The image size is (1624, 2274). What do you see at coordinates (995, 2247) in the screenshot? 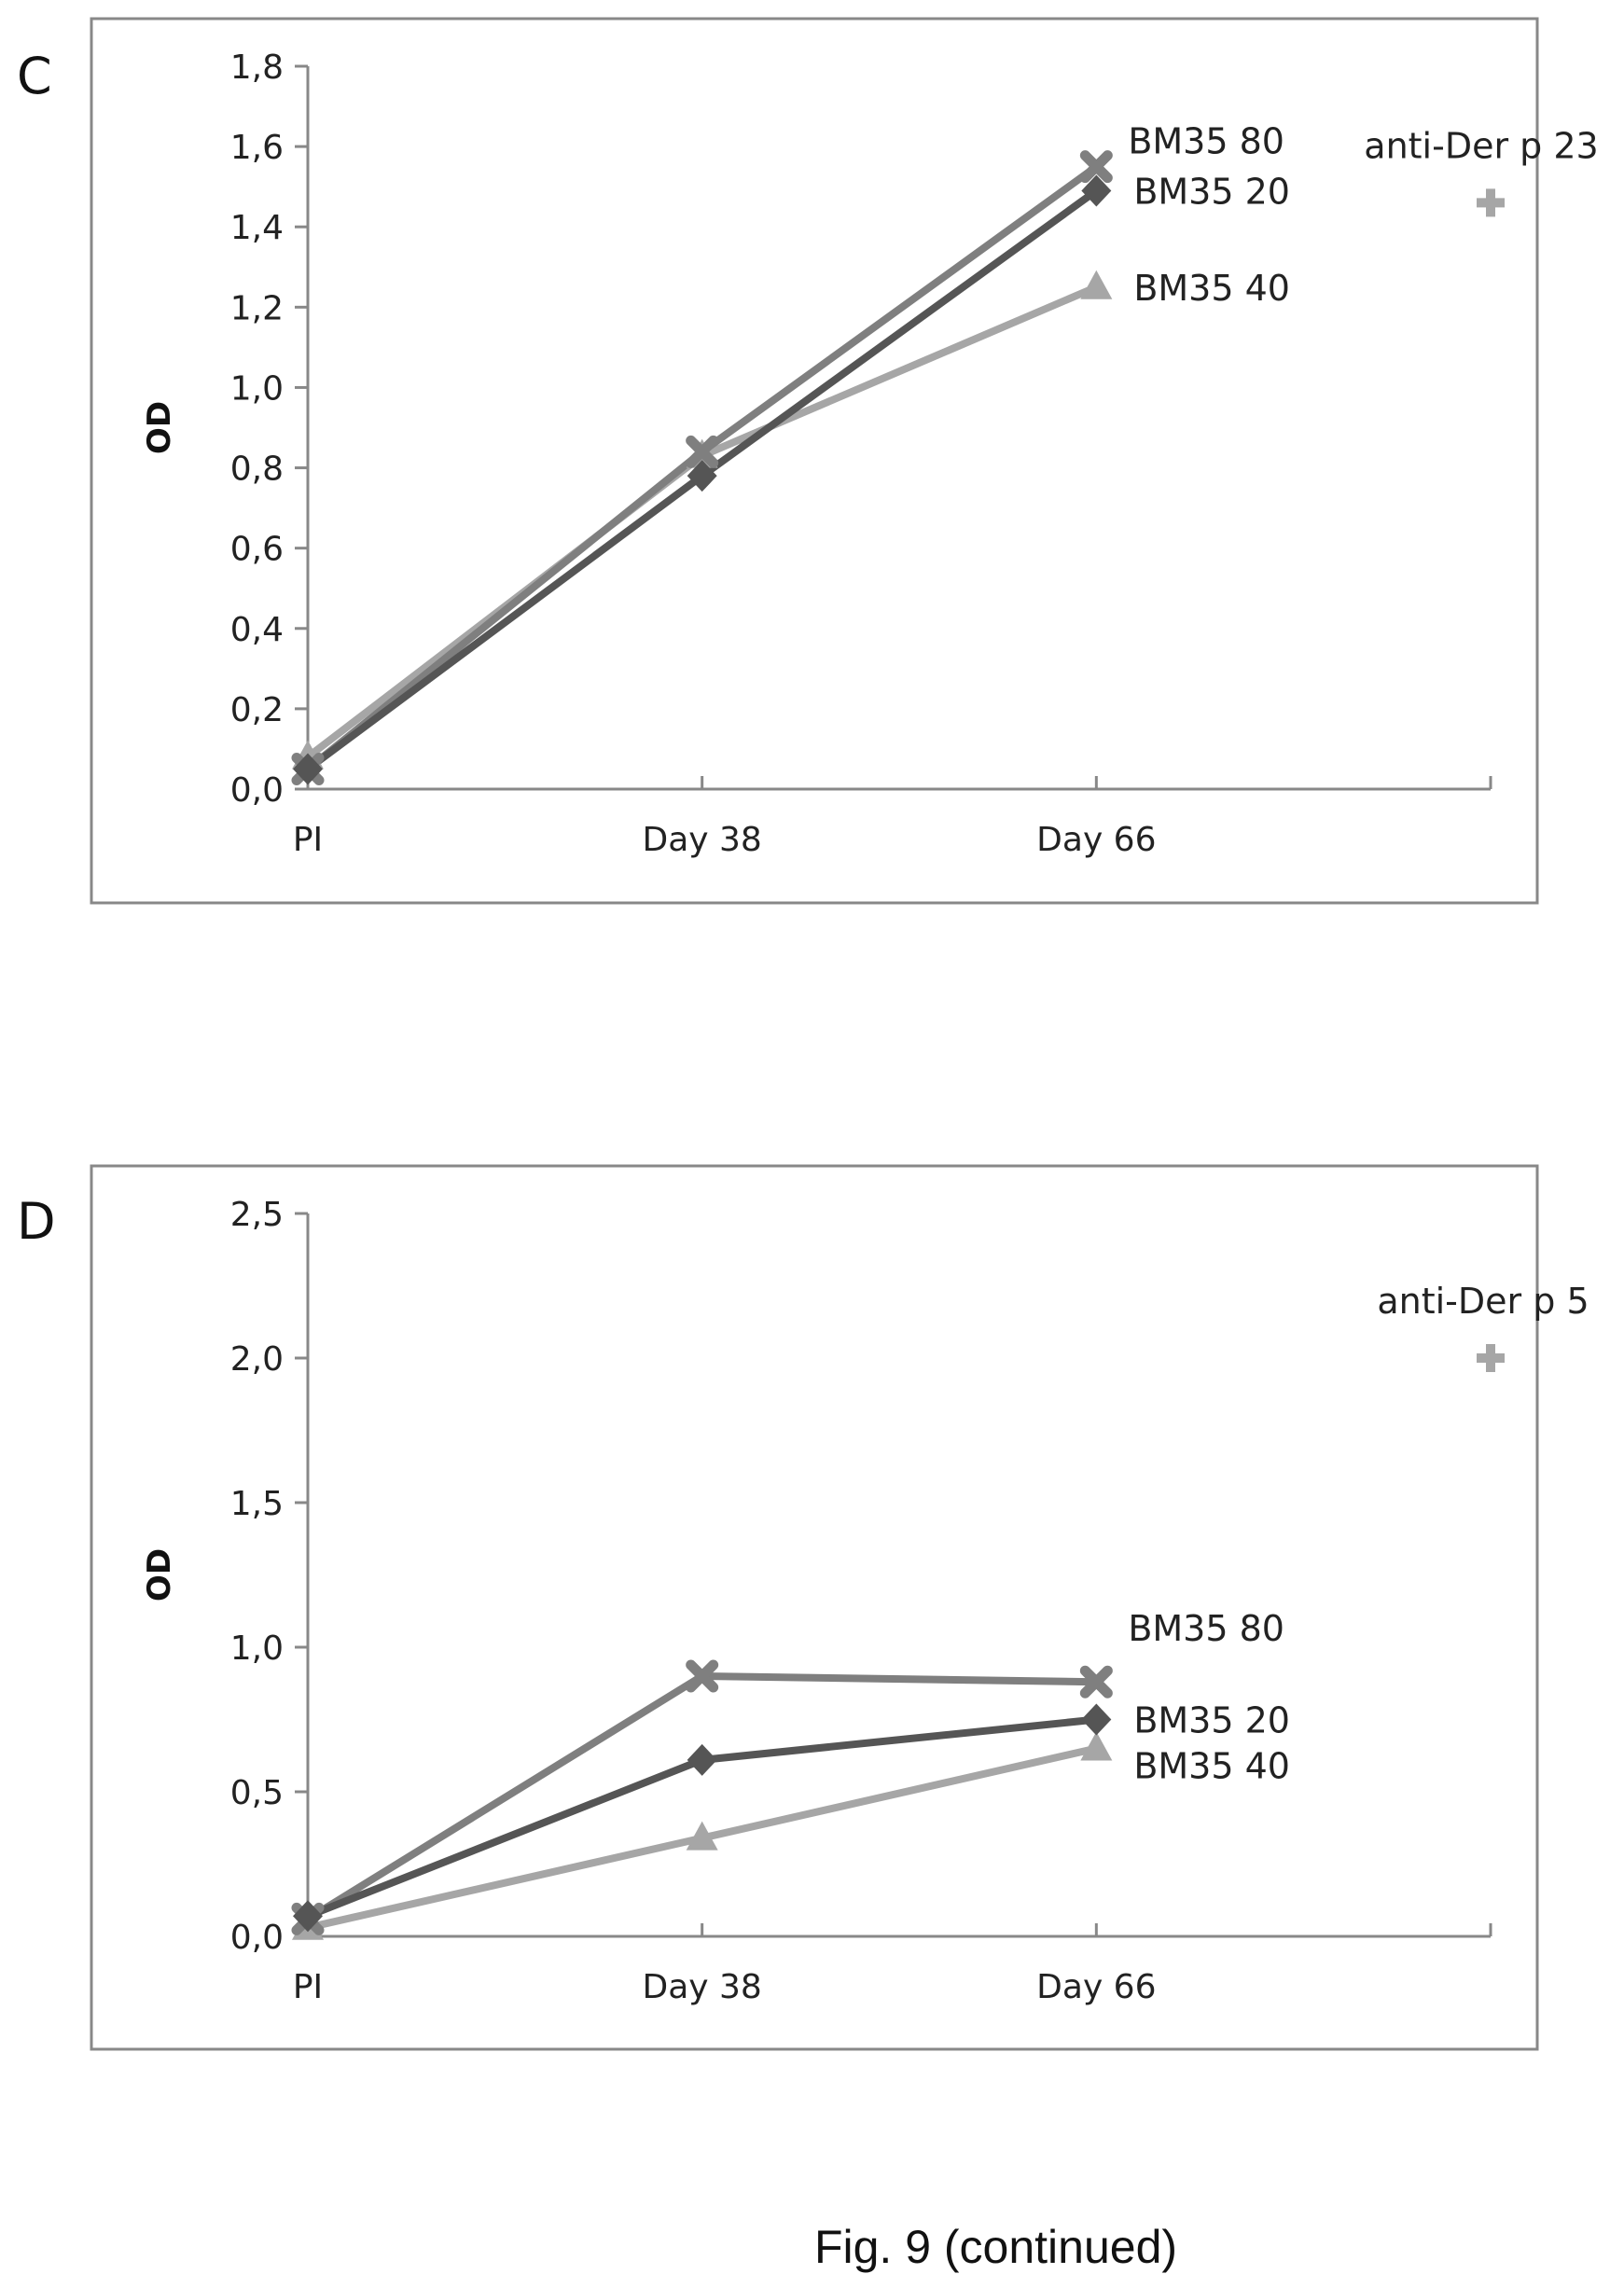
I see `figure-caption: Fig. 9 (continued)` at bounding box center [995, 2247].